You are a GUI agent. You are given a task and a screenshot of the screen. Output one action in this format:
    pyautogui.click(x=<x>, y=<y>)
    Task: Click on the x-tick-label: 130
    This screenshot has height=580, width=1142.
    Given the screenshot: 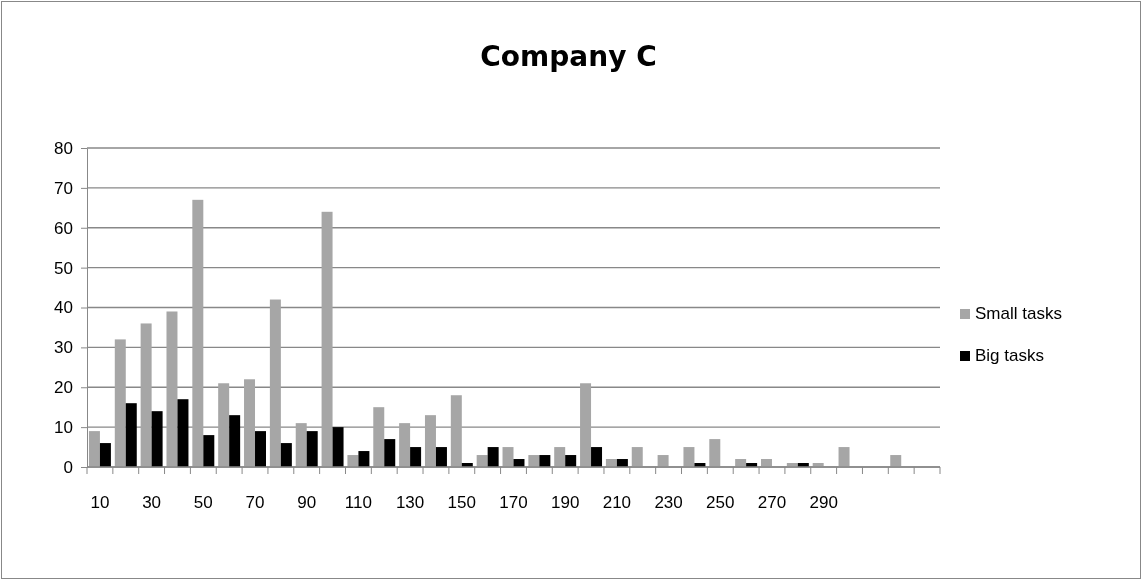 What is the action you would take?
    pyautogui.click(x=410, y=502)
    